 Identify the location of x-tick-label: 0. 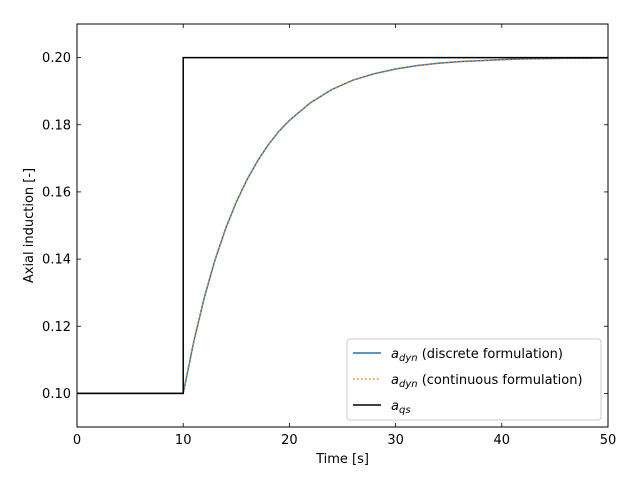
(77, 440).